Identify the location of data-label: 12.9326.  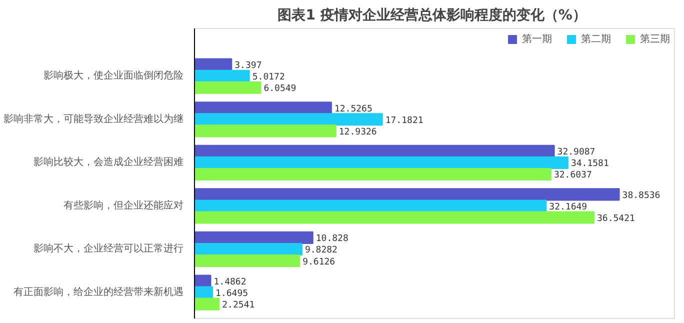
(357, 132).